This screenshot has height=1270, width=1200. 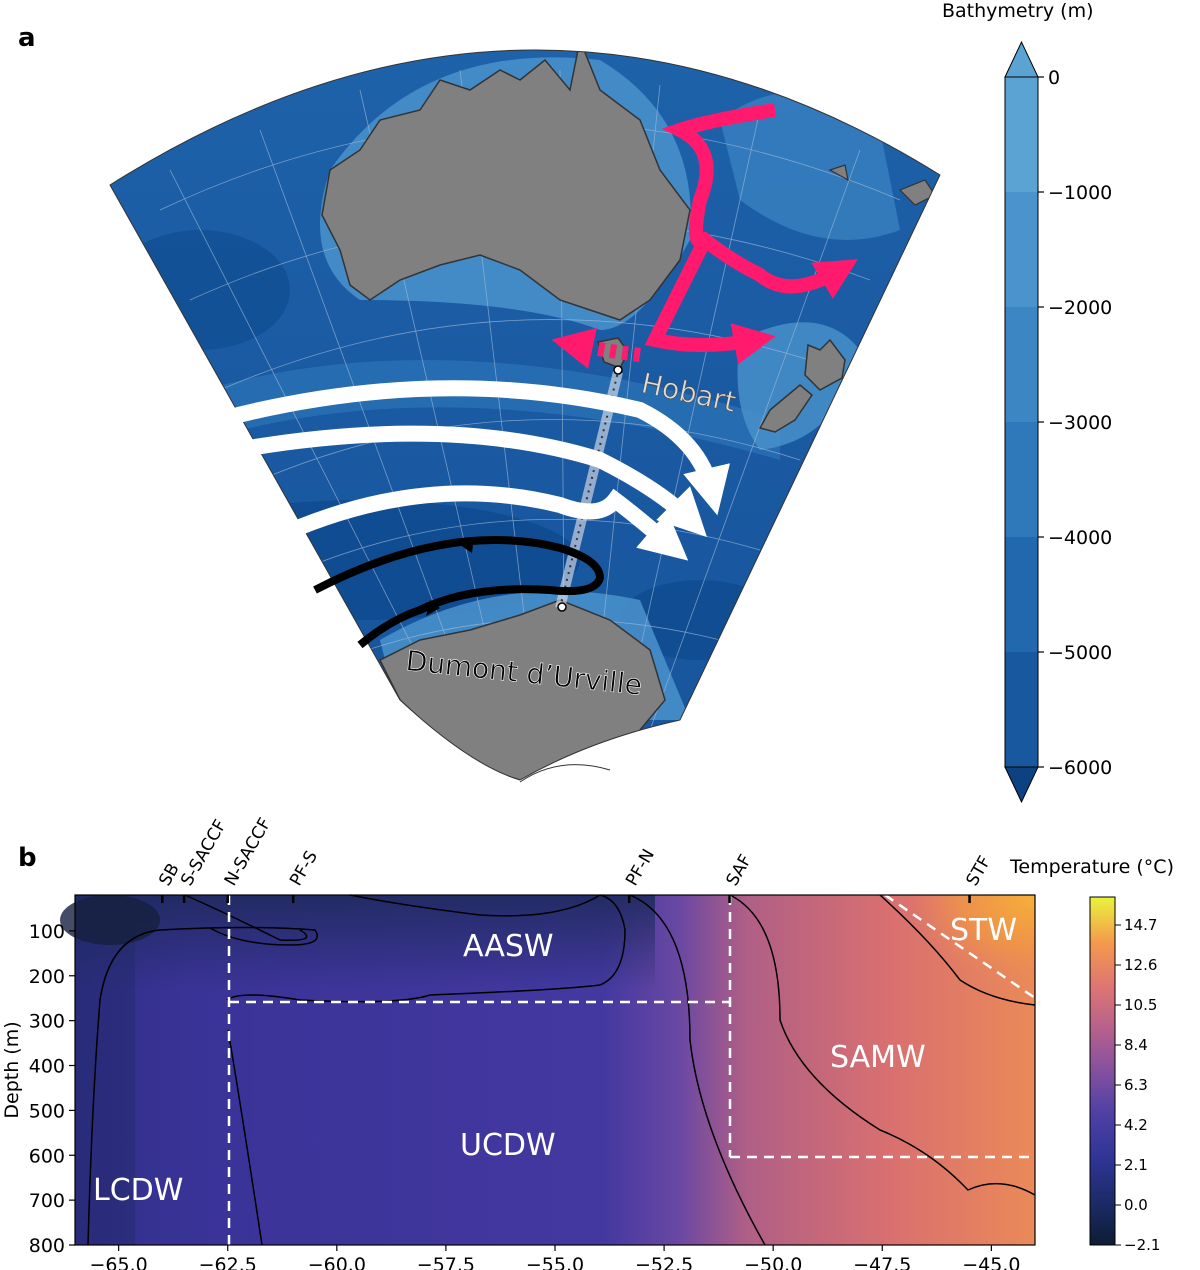 What do you see at coordinates (882, 1262) in the screenshot?
I see `latitude-tick-label: −47.5` at bounding box center [882, 1262].